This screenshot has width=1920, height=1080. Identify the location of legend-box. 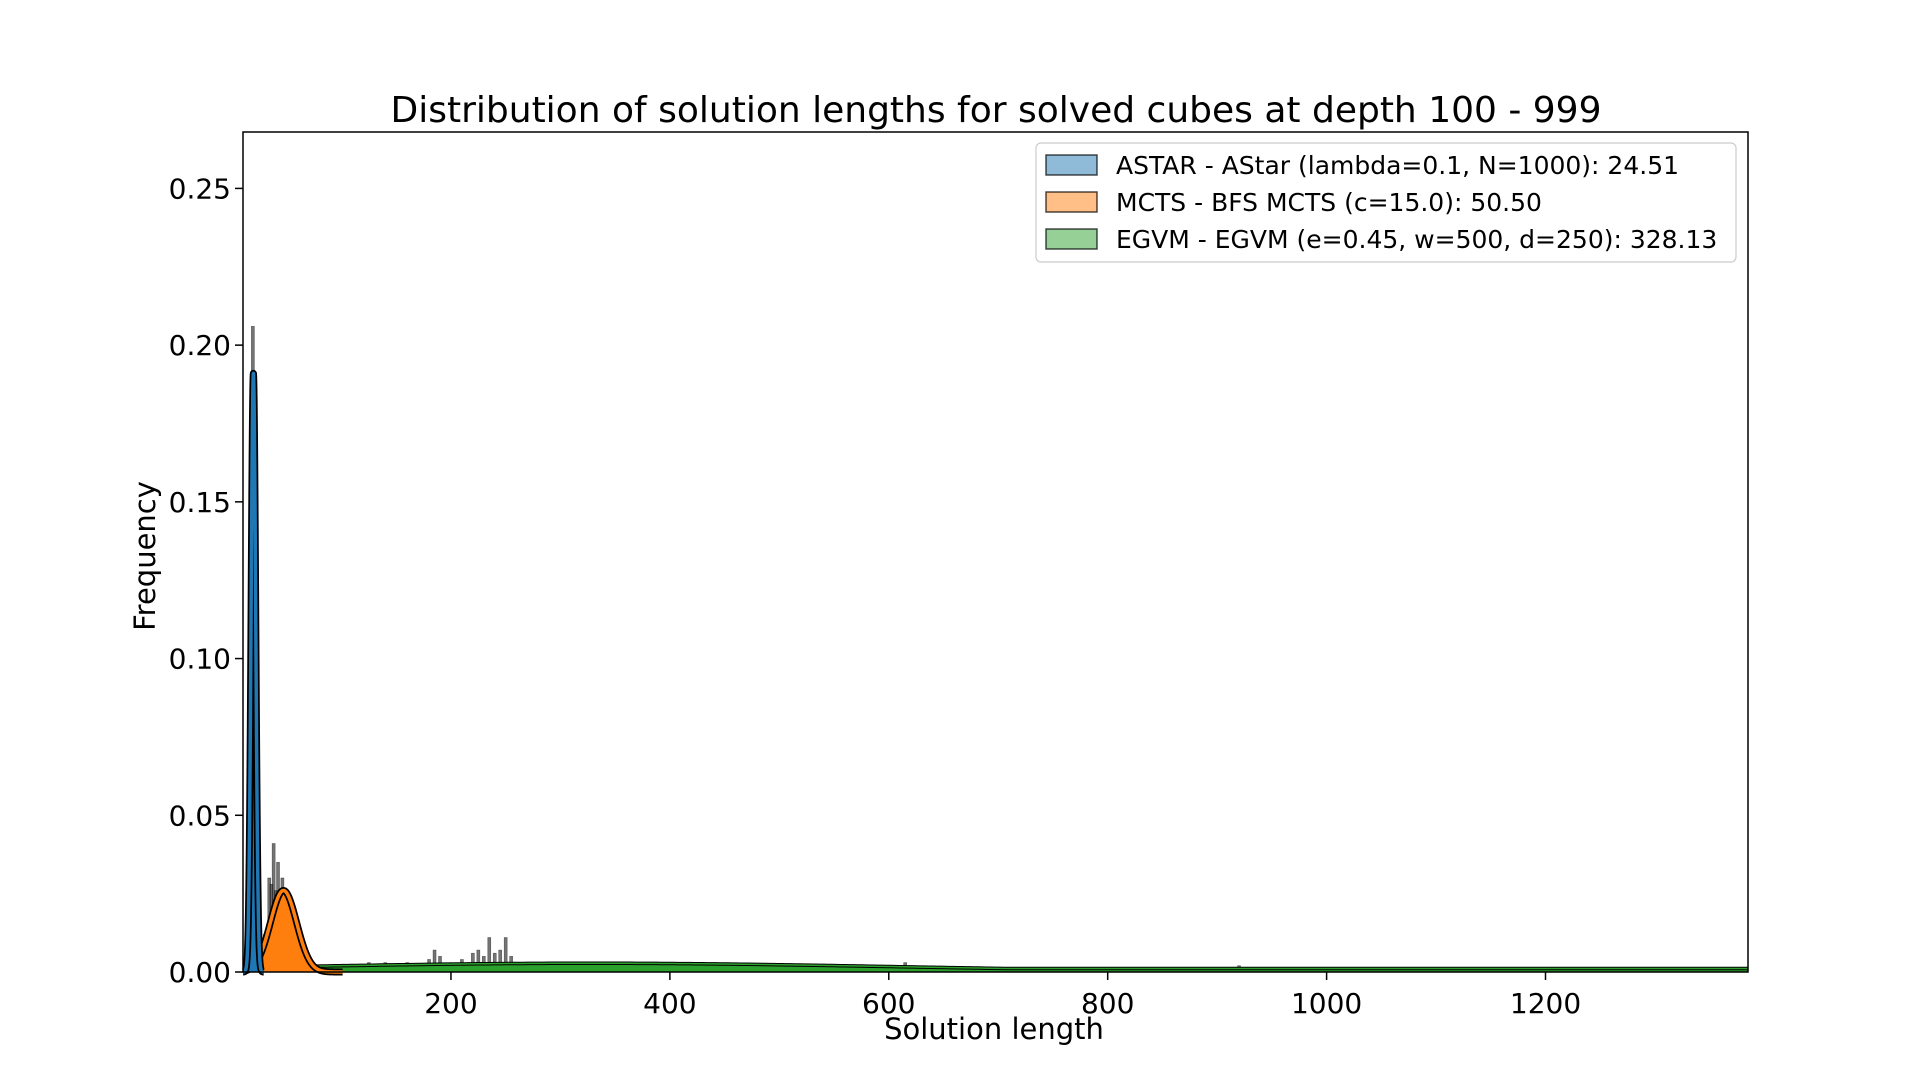
(1386, 202).